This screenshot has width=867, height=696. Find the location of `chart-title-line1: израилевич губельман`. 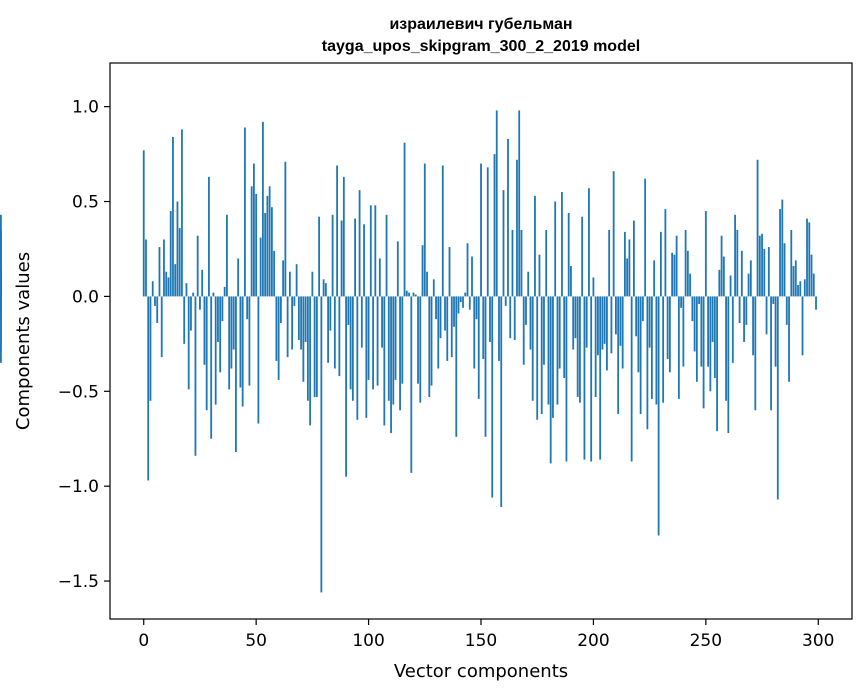

chart-title-line1: израилевич губельман is located at coordinates (480, 24).